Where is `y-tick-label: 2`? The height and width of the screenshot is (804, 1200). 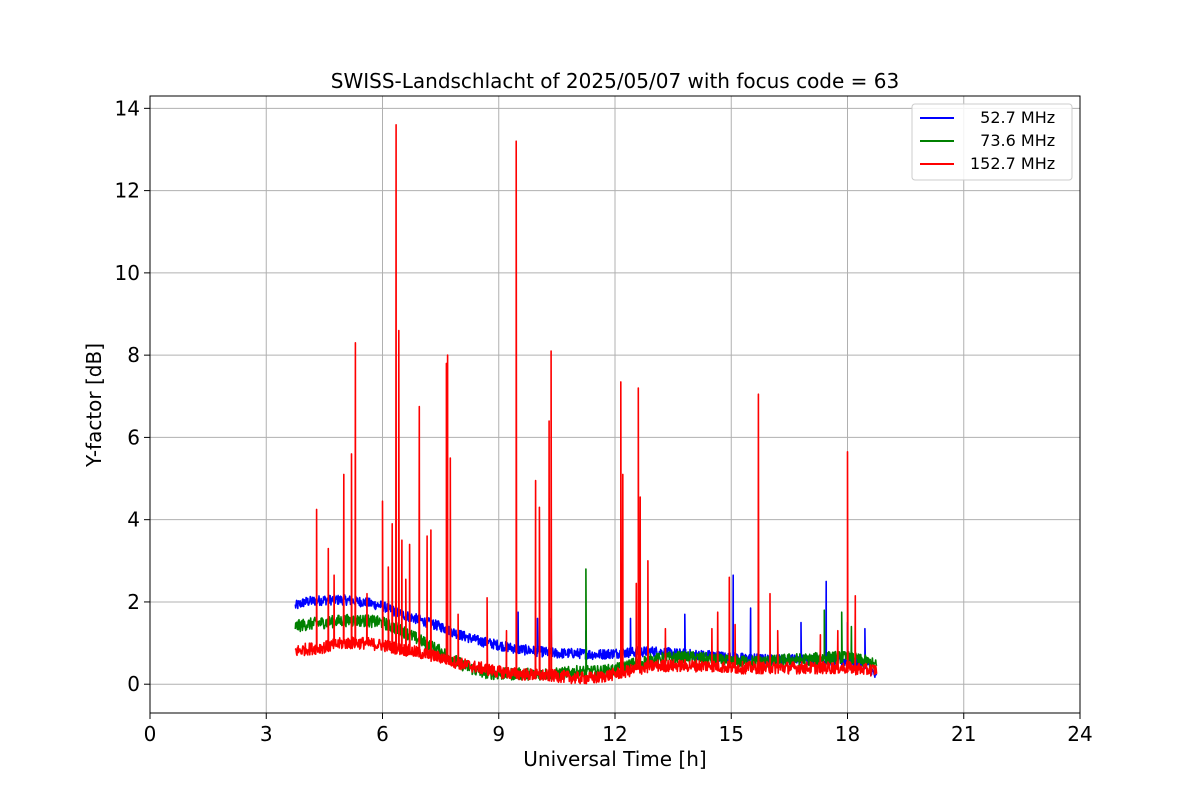
y-tick-label: 2 is located at coordinates (133, 602).